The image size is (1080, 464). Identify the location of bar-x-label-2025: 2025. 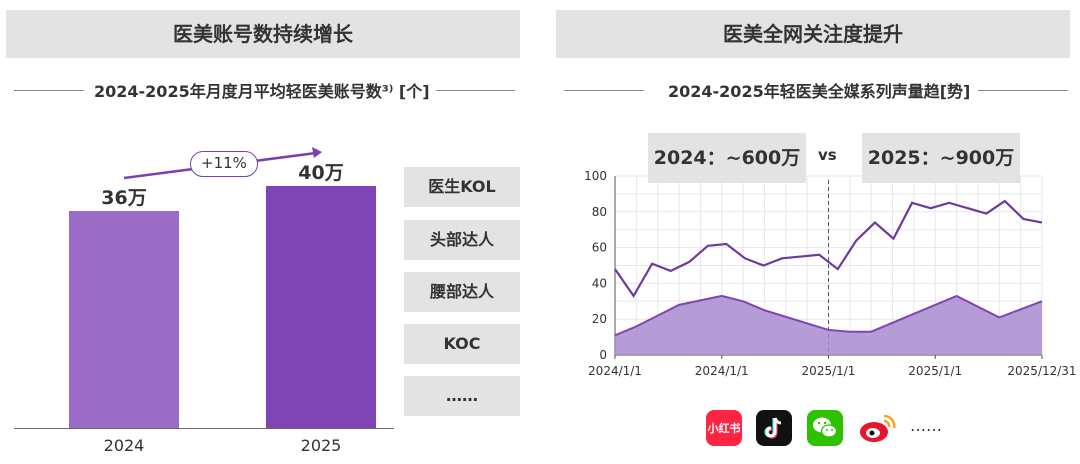
(321, 445).